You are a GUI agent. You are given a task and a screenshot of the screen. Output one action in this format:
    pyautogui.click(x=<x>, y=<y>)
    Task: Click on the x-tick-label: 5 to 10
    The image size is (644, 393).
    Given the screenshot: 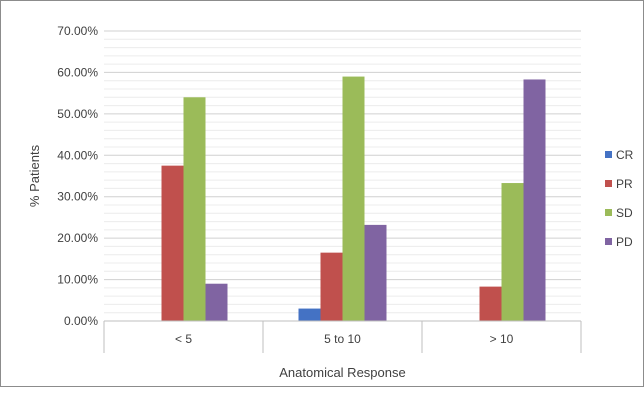 What is the action you would take?
    pyautogui.click(x=342, y=339)
    